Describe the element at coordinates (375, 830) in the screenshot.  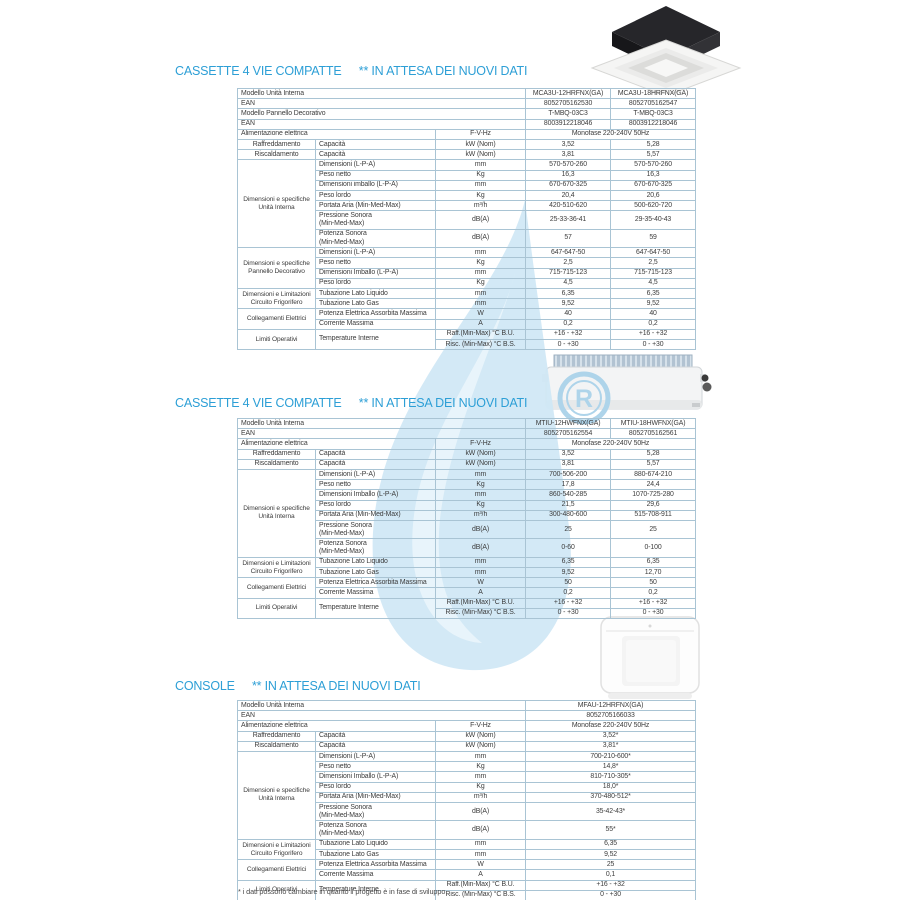
I see `table-cell: Potenza Sonora (Min-Med-Max)` at that location.